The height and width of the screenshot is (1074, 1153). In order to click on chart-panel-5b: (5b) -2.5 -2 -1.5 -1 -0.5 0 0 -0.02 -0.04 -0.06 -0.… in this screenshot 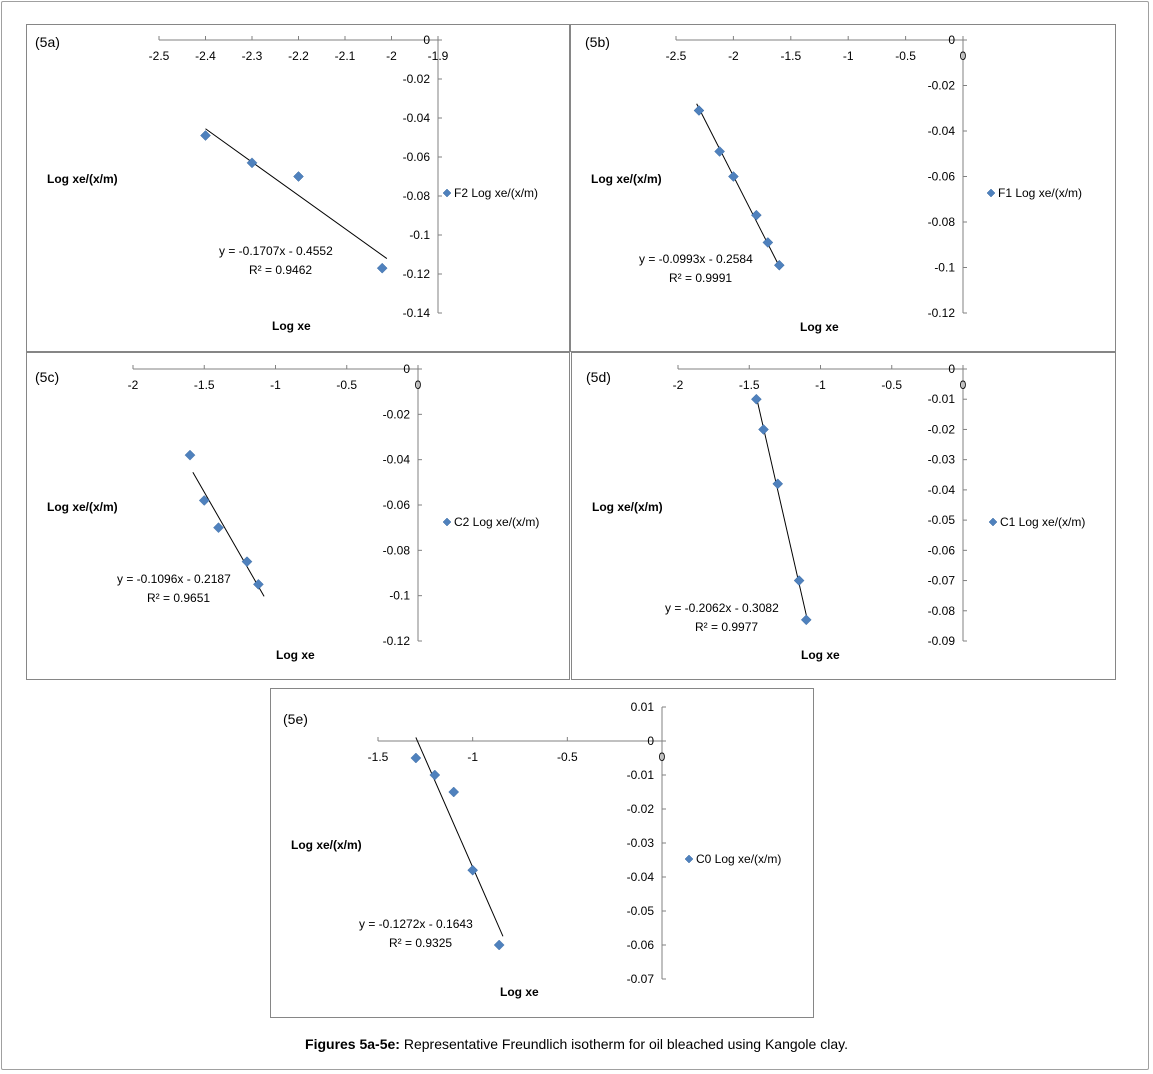, I will do `click(843, 188)`.